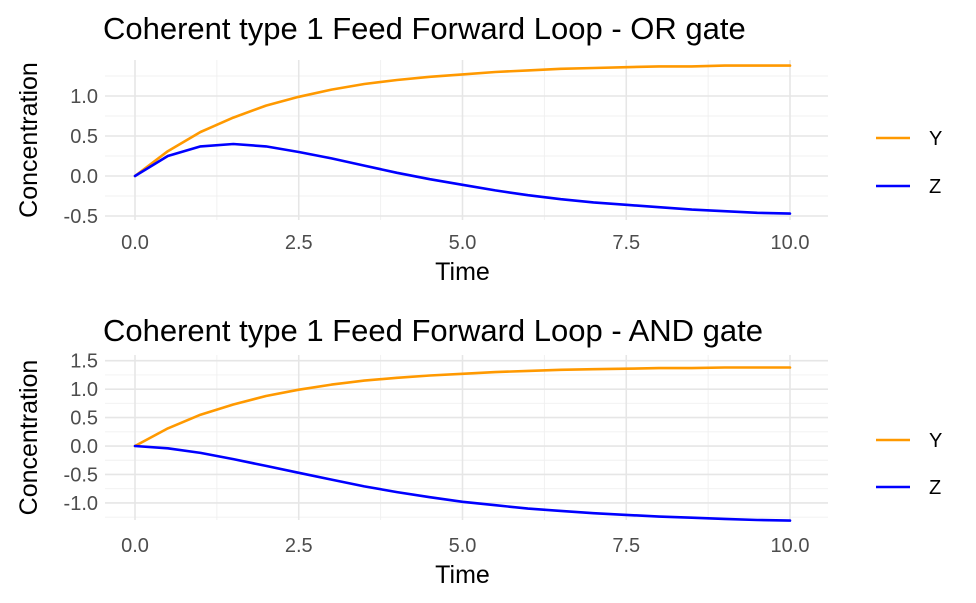  What do you see at coordinates (81, 504) in the screenshot?
I see `y-tick-label: -1.0` at bounding box center [81, 504].